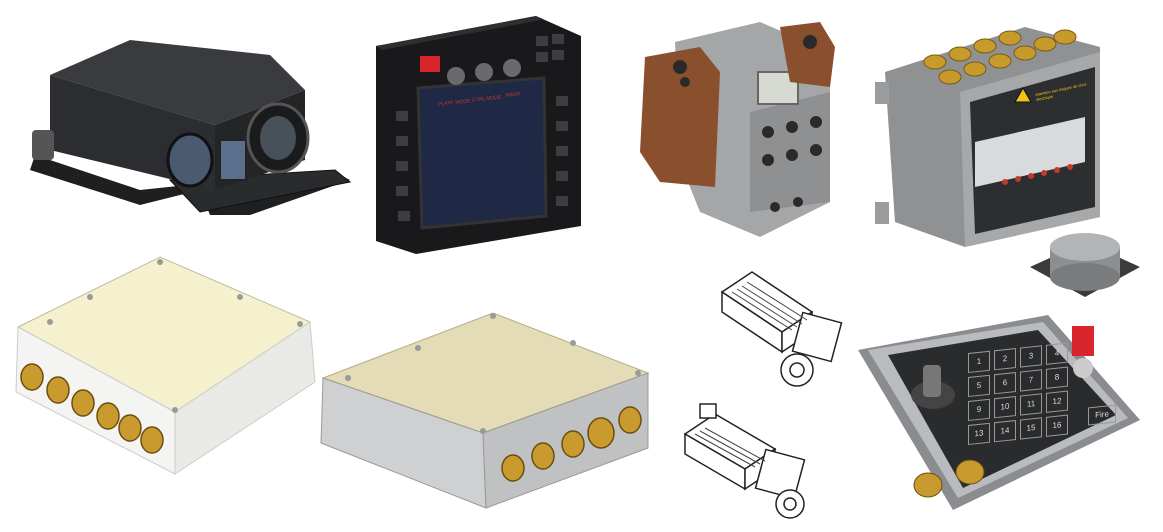 This screenshot has width=1163, height=532. I want to click on key-3: 3, so click(1031, 356).